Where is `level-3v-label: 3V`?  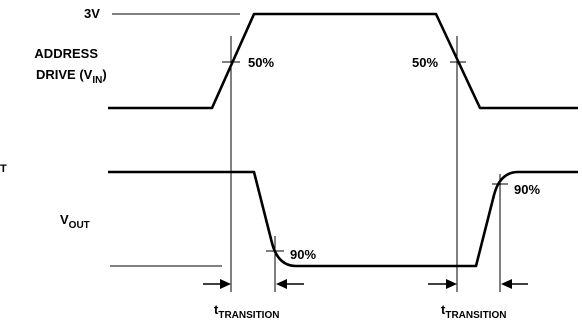 level-3v-label: 3V is located at coordinates (92, 13).